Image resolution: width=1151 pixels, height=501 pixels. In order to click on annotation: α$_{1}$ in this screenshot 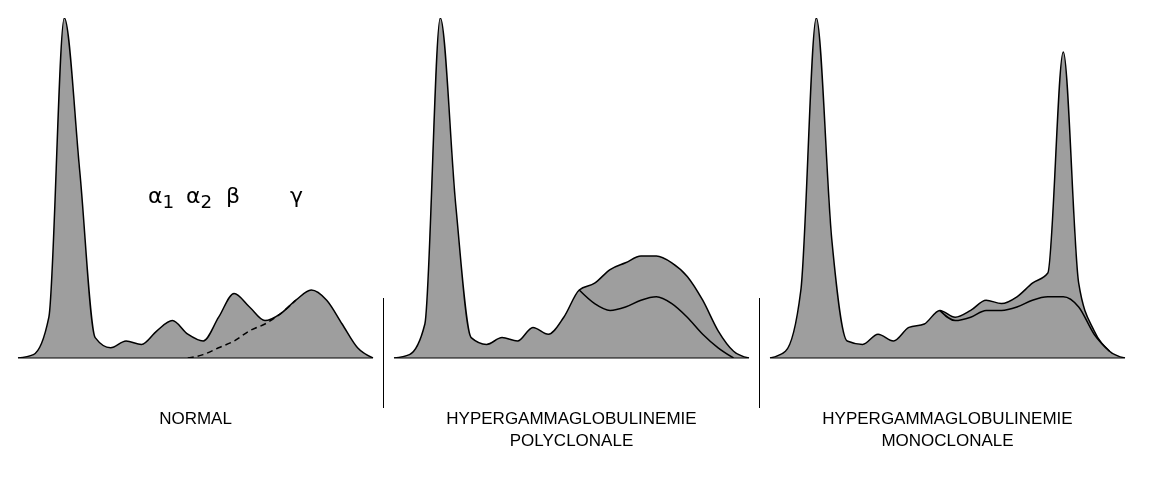, I will do `click(161, 198)`.